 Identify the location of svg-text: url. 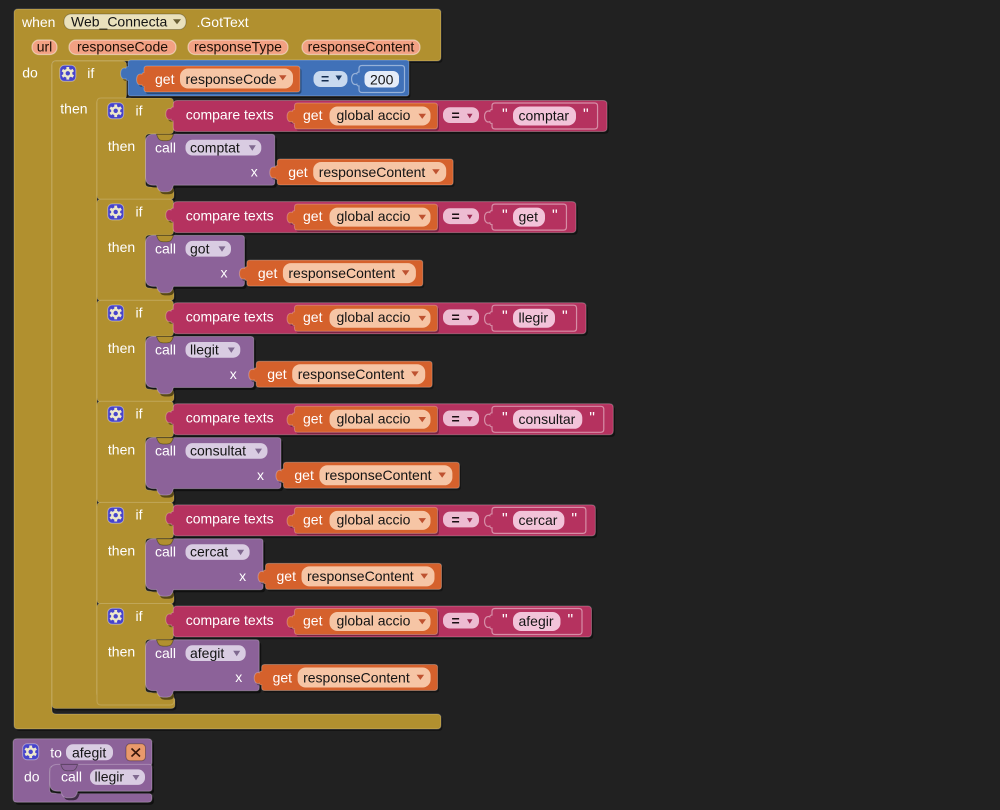
(45, 47).